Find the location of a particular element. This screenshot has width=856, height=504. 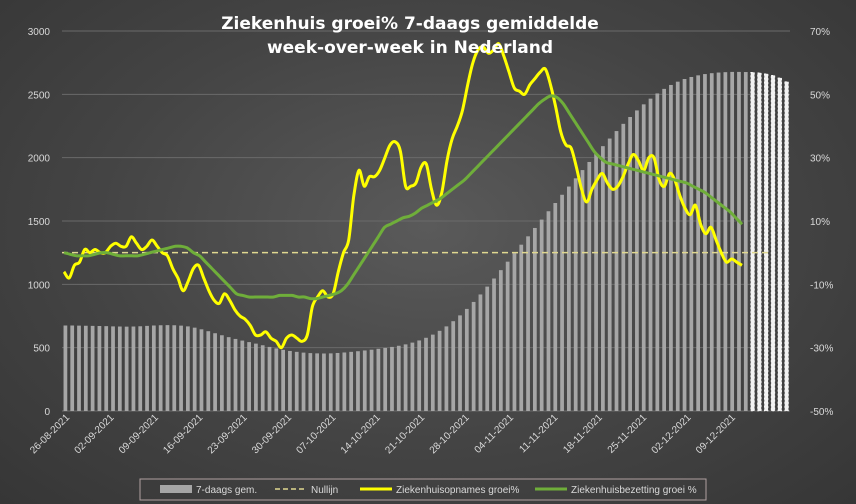

x-tick-label: 25-11-2021 is located at coordinates (628, 434).